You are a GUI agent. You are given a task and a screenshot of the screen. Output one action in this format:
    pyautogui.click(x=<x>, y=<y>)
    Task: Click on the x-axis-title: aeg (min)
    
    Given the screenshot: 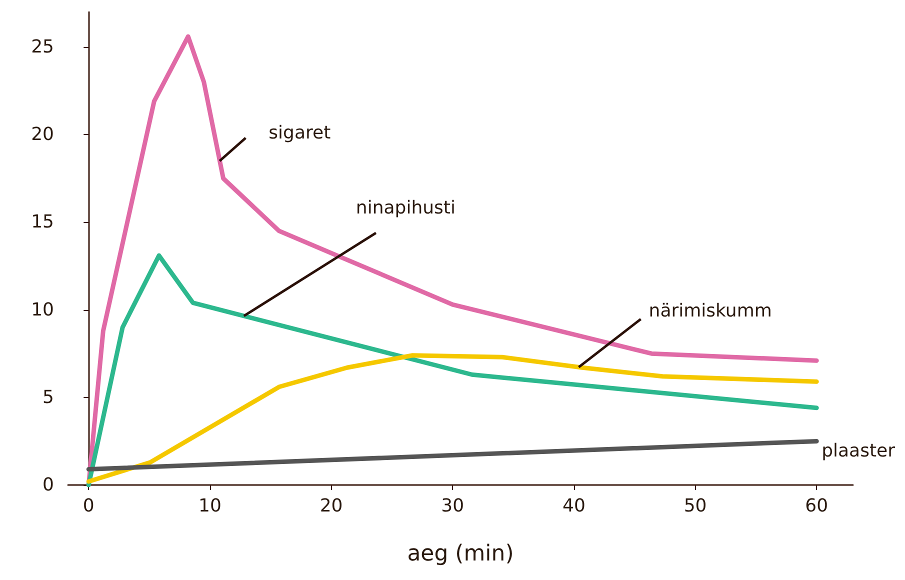 What is the action you would take?
    pyautogui.click(x=460, y=554)
    